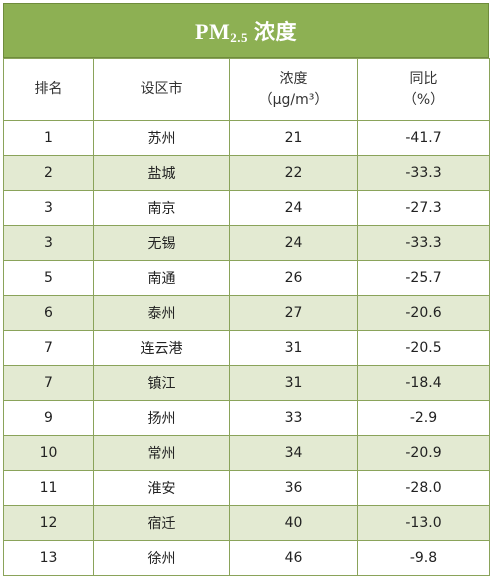 The width and height of the screenshot is (492, 580). Describe the element at coordinates (423, 78) in the screenshot. I see `header-yoy-label: 同比` at that location.